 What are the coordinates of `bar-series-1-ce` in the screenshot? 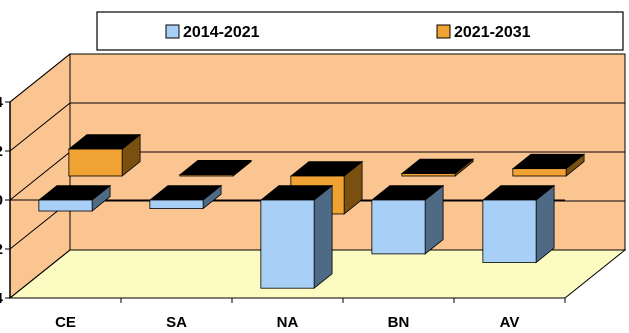 It's located at (74, 198).